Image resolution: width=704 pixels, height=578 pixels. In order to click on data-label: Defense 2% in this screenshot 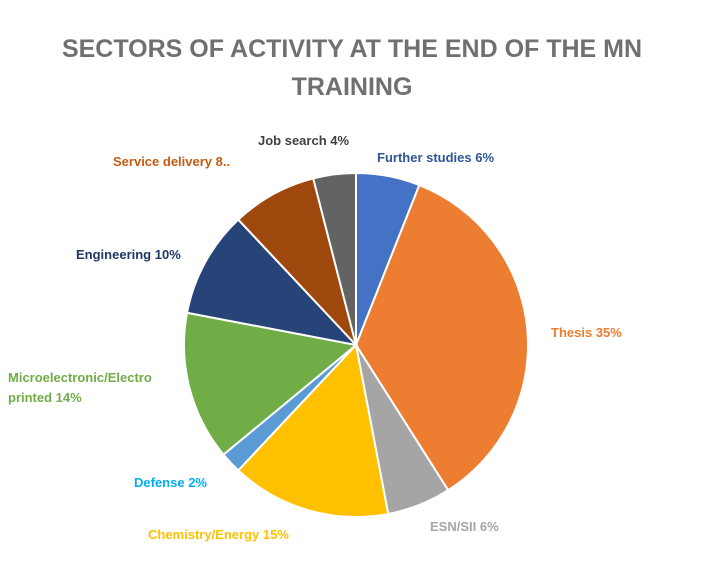, I will do `click(170, 482)`.